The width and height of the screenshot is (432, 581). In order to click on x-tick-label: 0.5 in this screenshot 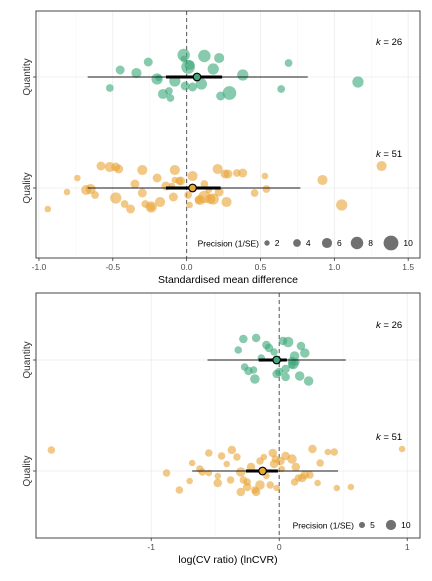, I will do `click(261, 267)`.